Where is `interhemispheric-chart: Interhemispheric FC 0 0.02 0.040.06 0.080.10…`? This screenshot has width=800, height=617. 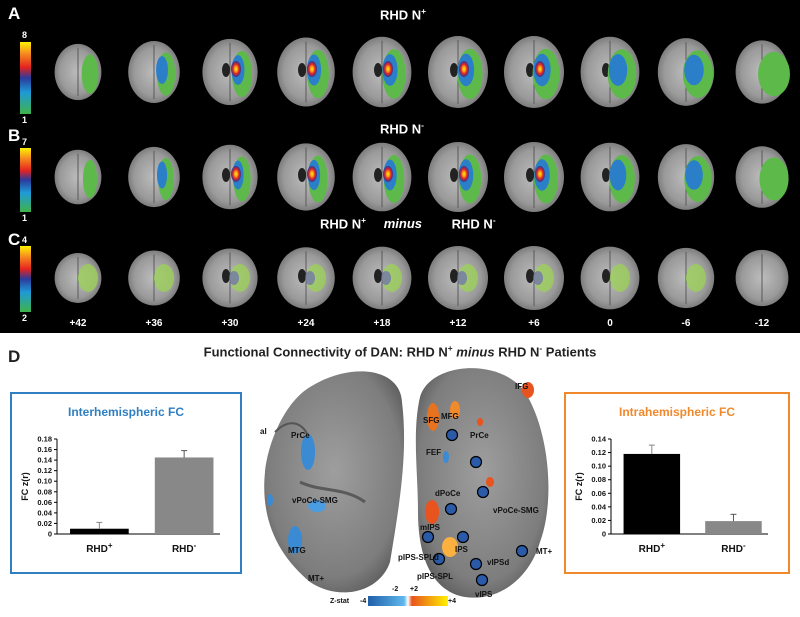 interhemispheric-chart: Interhemispheric FC 0 0.02 0.040.06 0.080.10… is located at coordinates (120, 480).